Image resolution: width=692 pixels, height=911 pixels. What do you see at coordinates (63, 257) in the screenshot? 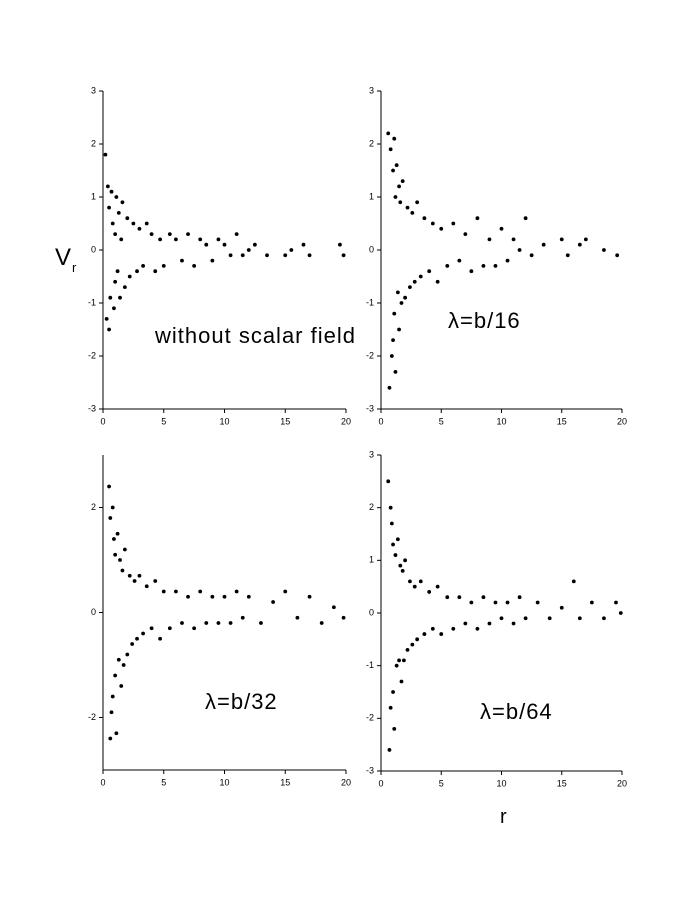
I see `y-axis-label: V` at bounding box center [63, 257].